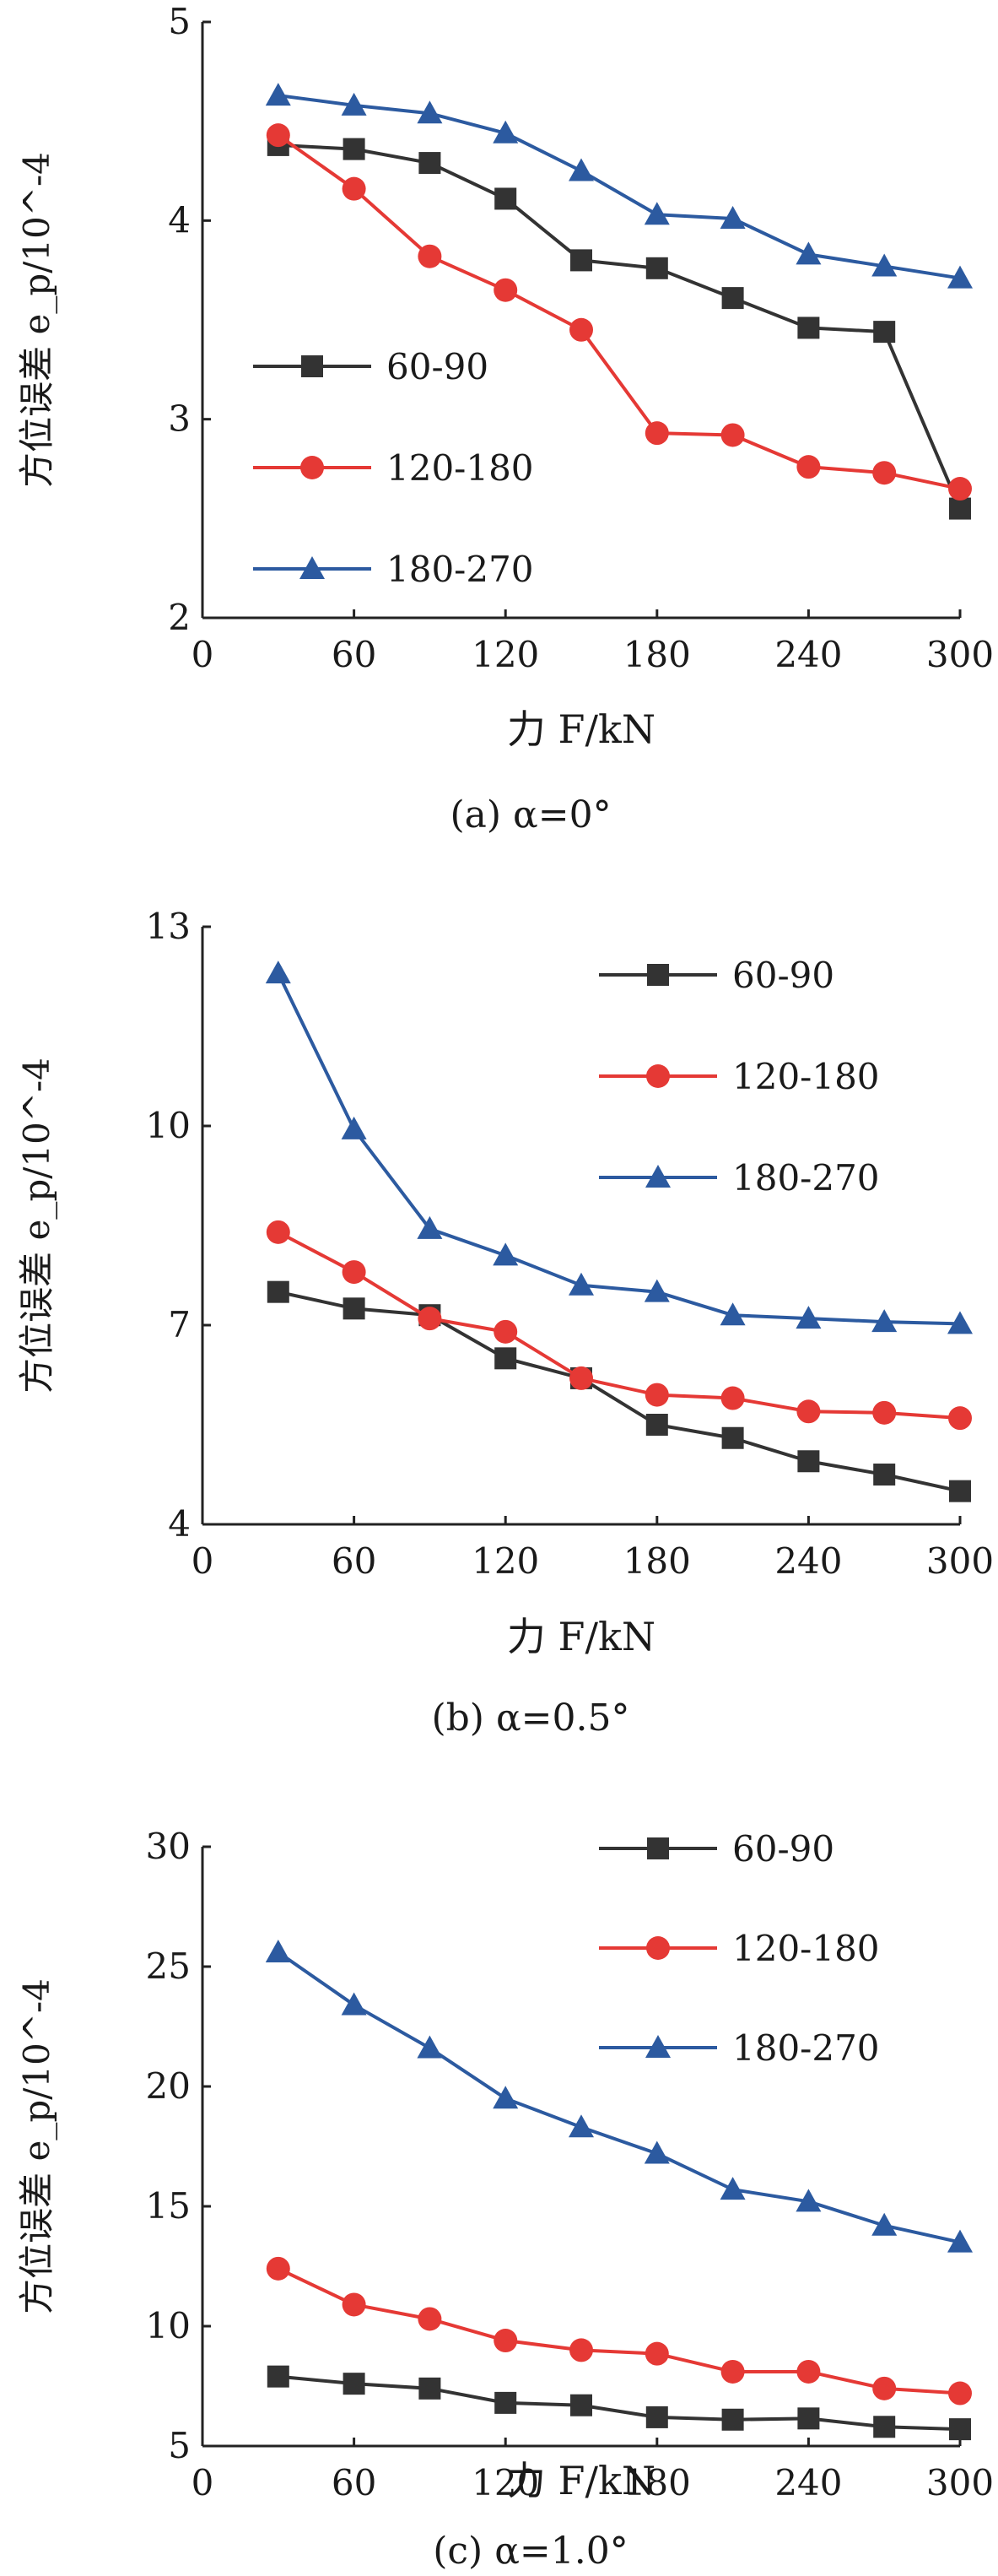  Describe the element at coordinates (168, 1846) in the screenshot. I see `y-tick-label: 30` at that location.